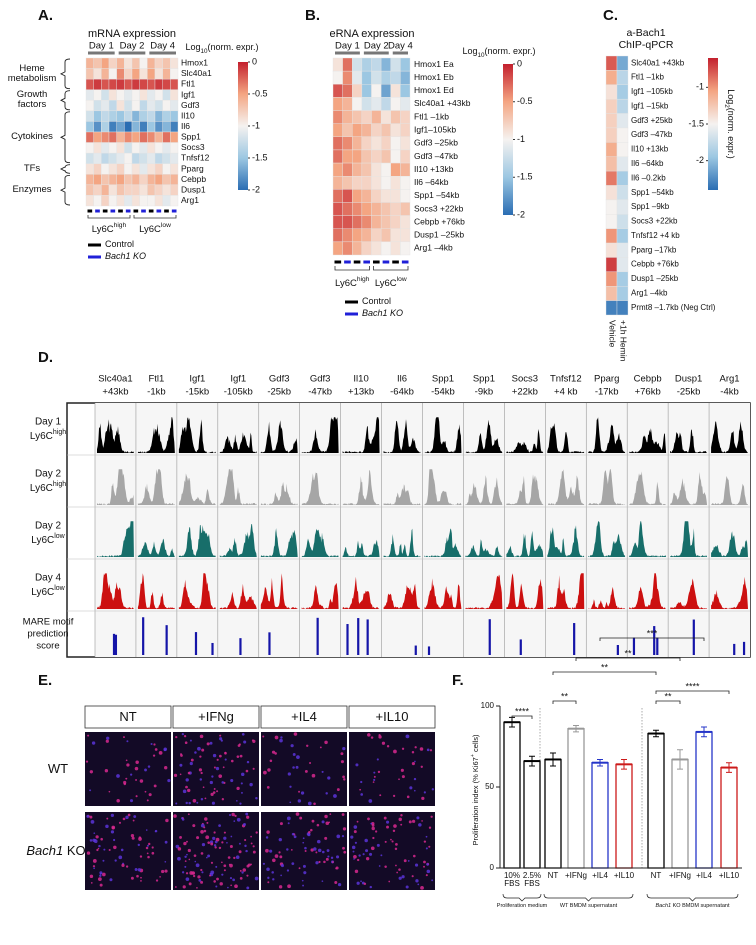  Describe the element at coordinates (65, 137) in the screenshot. I see `group-bracket` at that location.